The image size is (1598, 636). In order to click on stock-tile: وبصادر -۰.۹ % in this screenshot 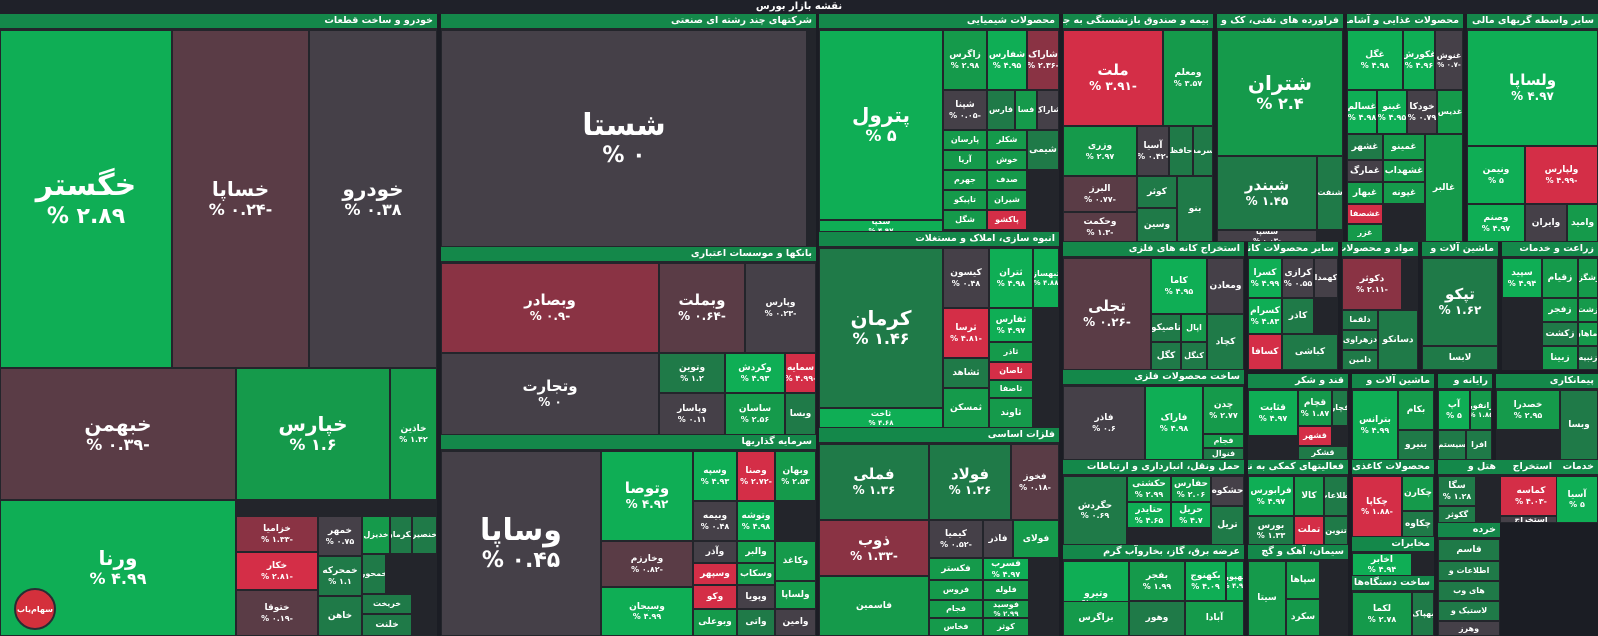, I will do `click(550, 308)`.